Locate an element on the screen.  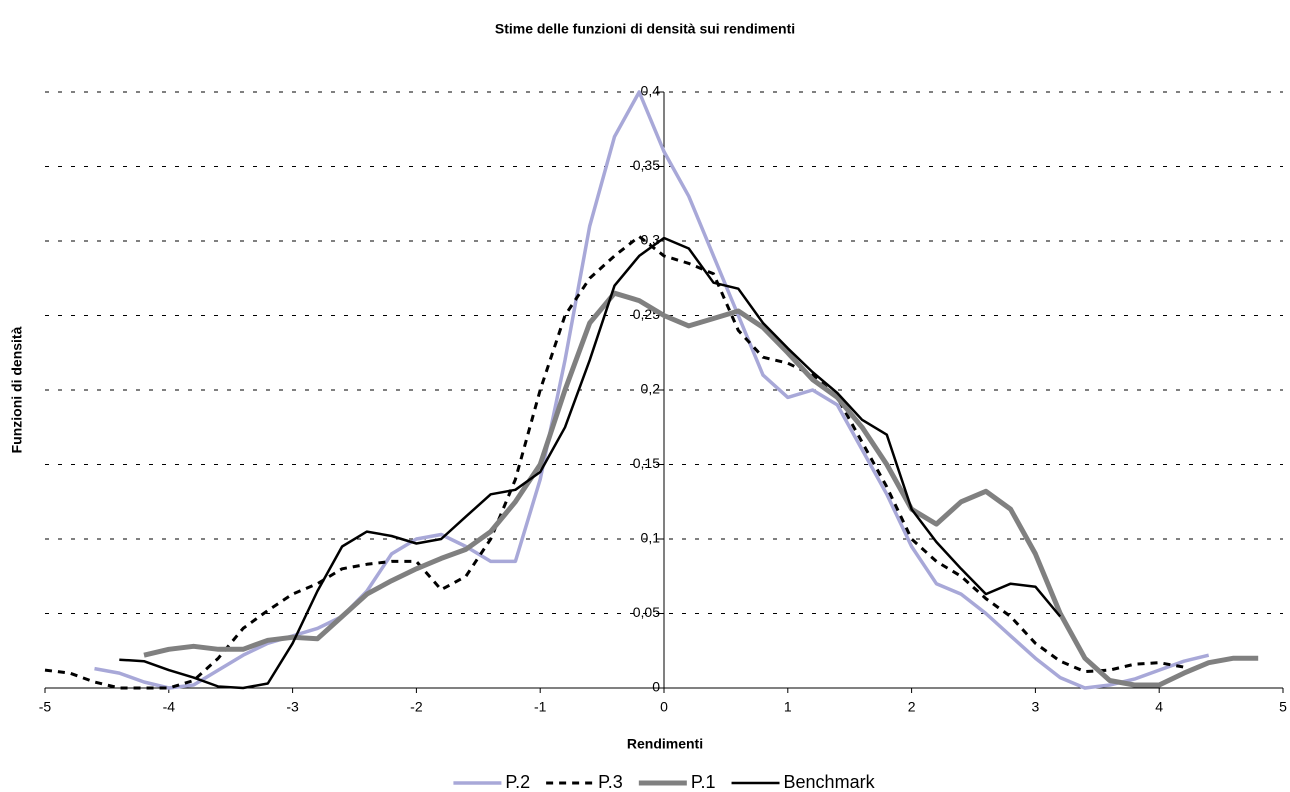
x-axis-label: Rendimenti is located at coordinates (665, 744).